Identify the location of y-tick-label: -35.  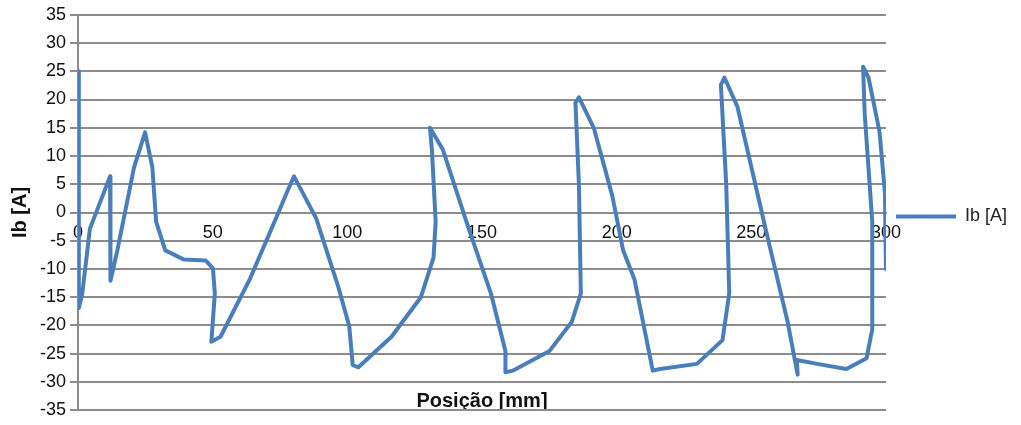
(53, 409).